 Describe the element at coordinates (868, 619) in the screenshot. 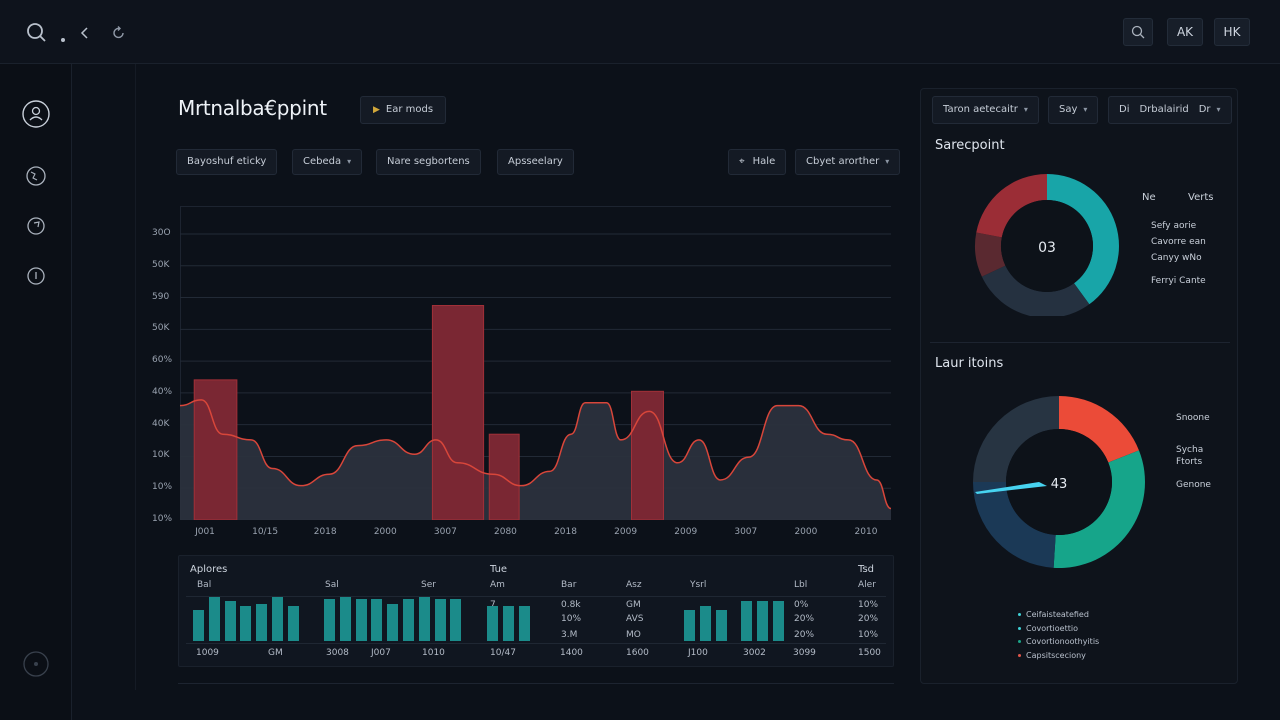

I see `table-cell: 20%` at that location.